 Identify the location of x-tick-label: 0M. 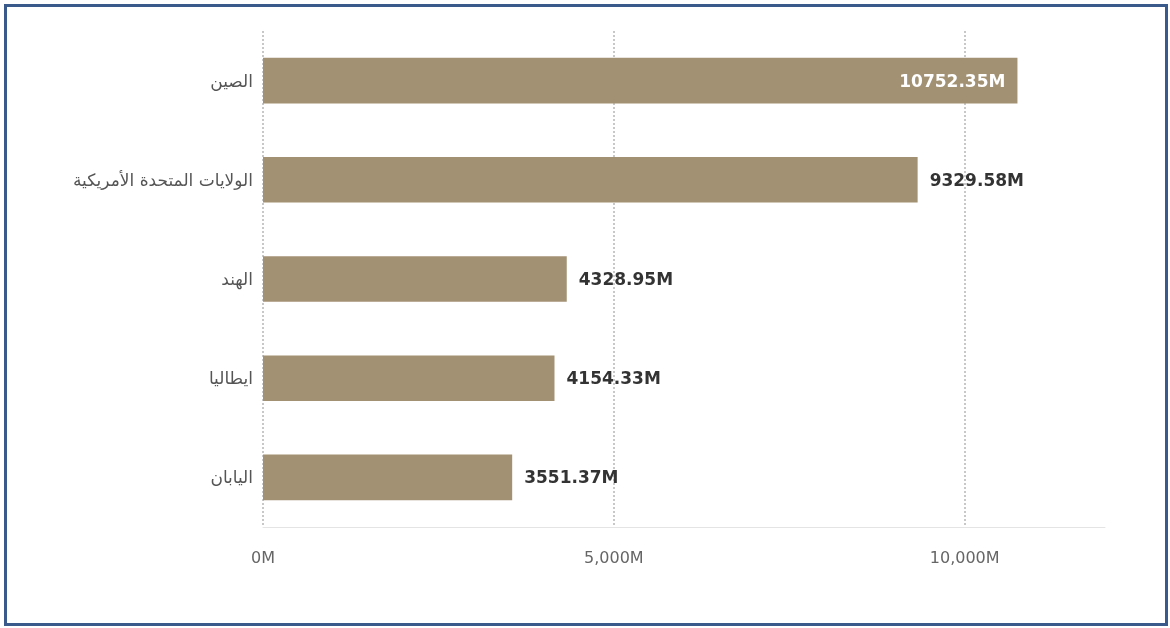
(263, 557).